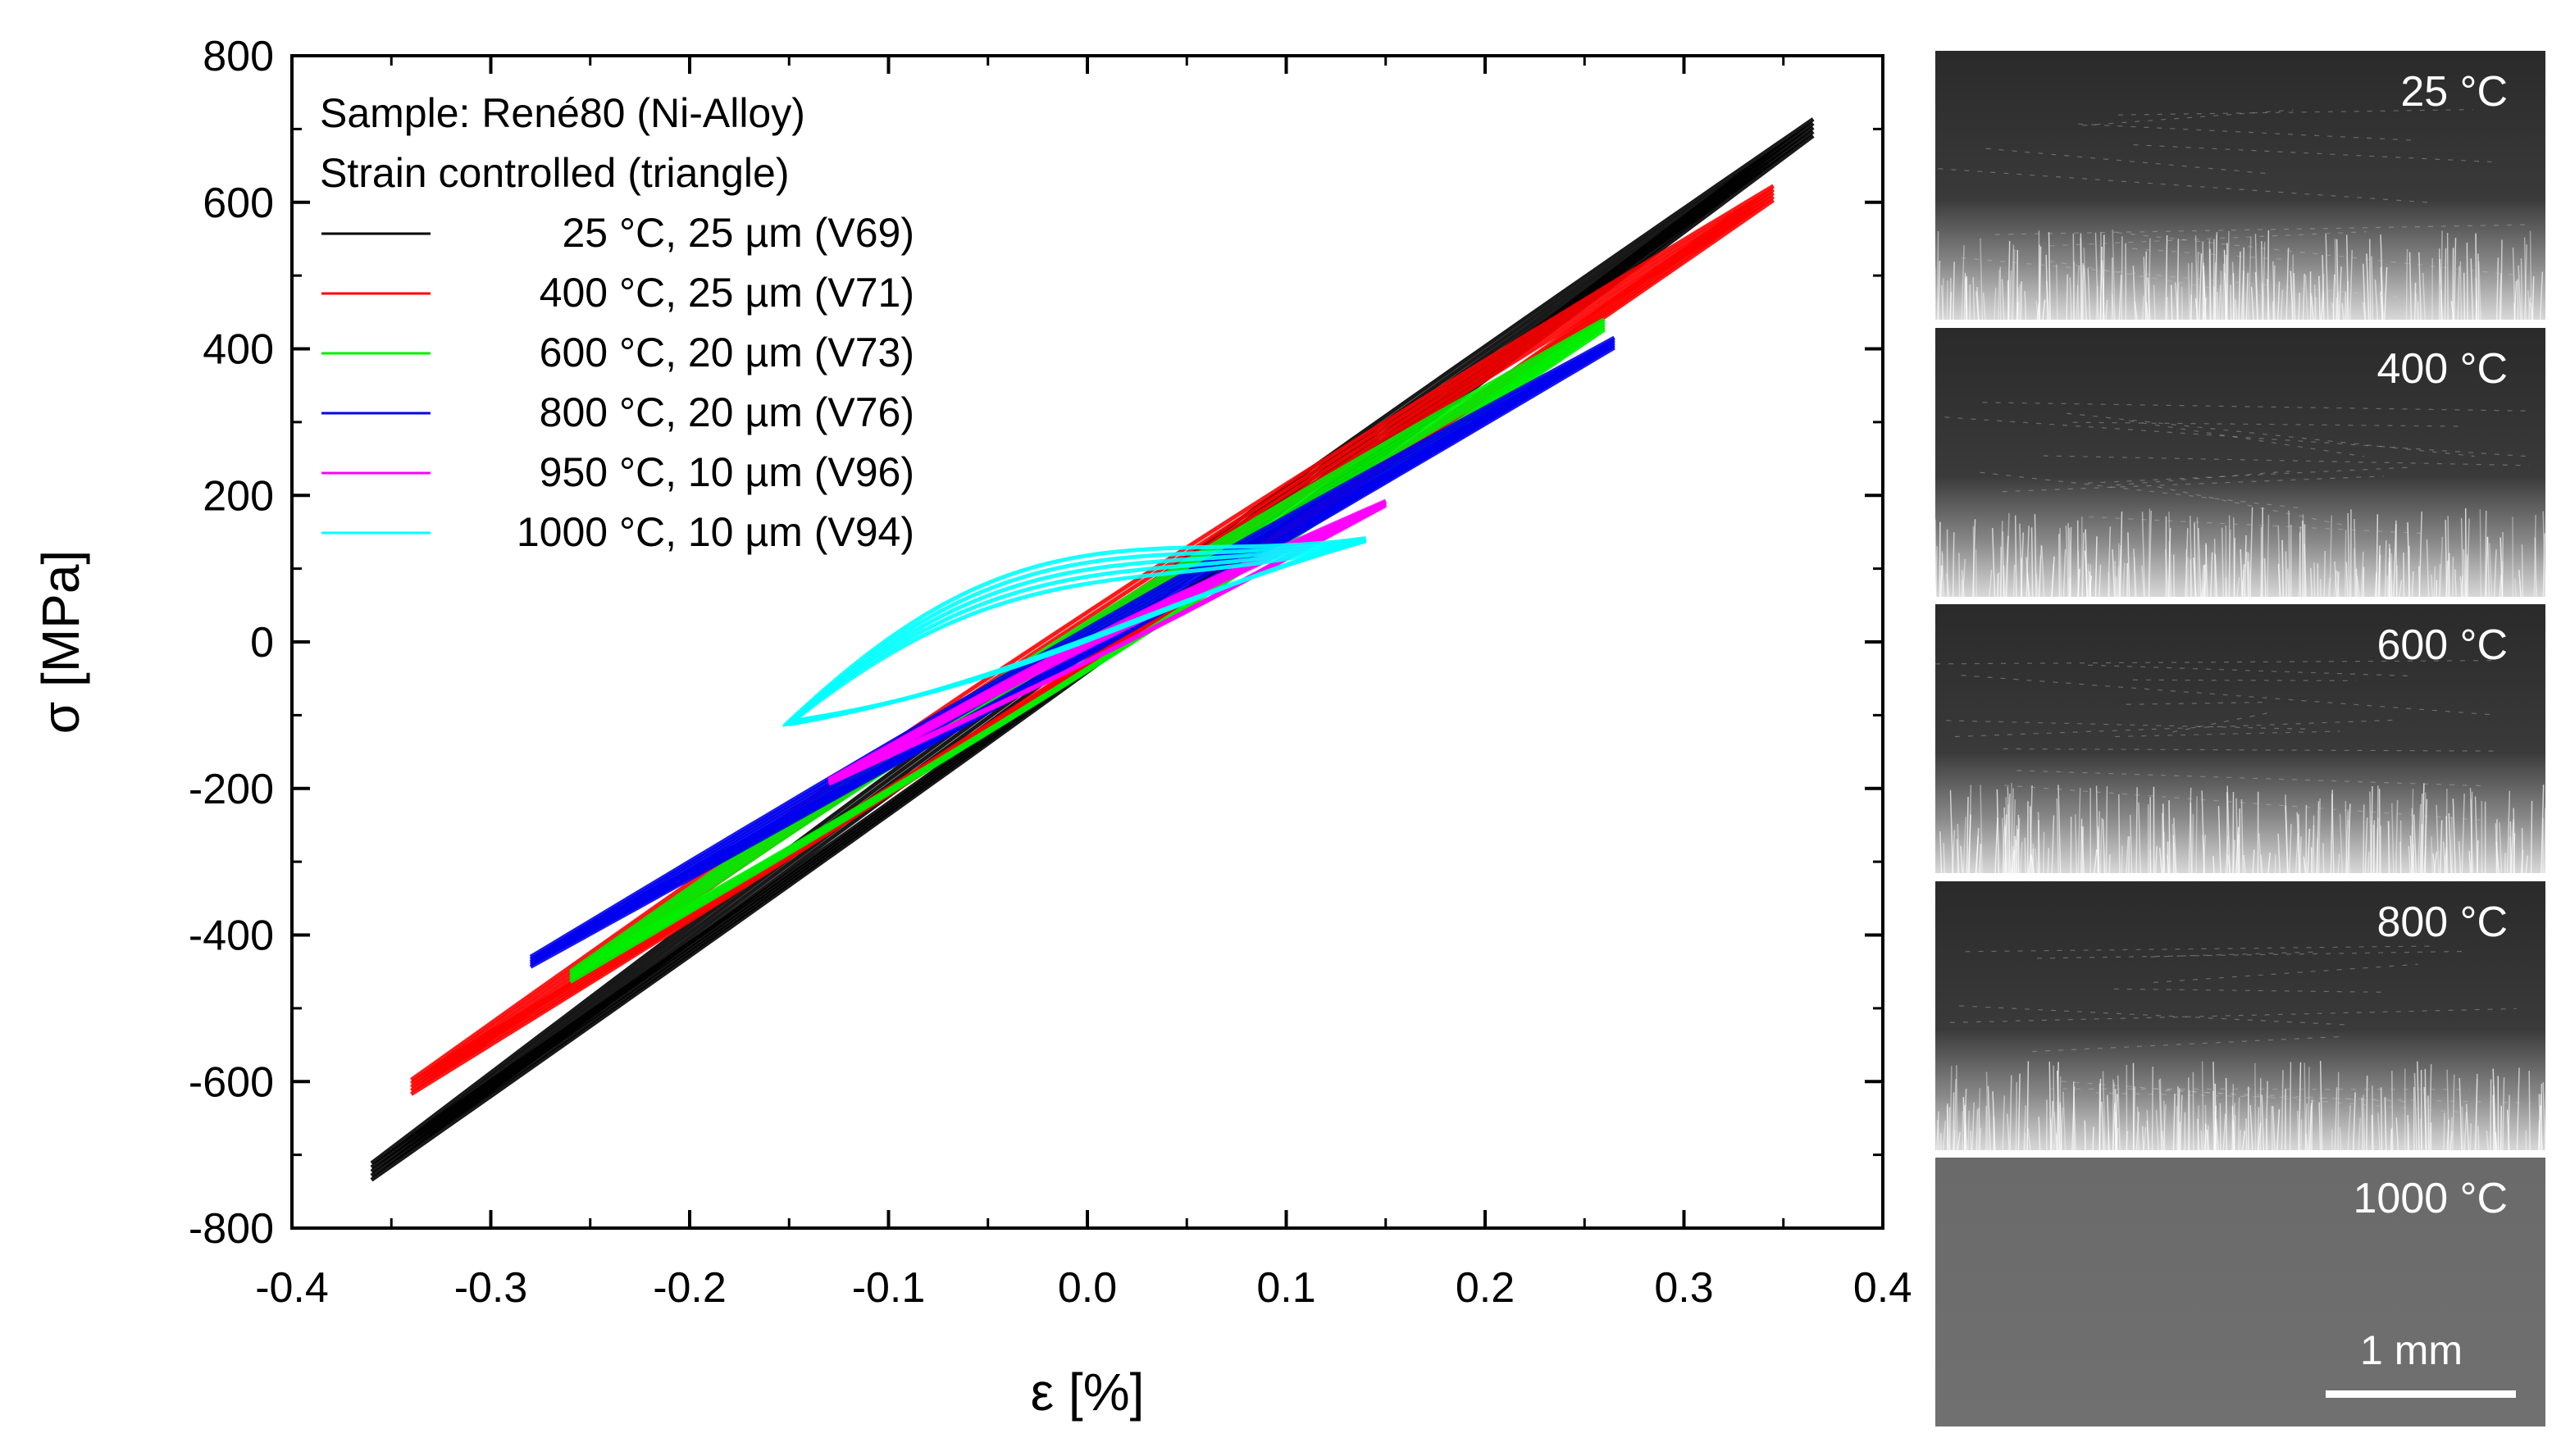 Image resolution: width=2561 pixels, height=1456 pixels. I want to click on x-axis-label: ε [%], so click(1088, 1392).